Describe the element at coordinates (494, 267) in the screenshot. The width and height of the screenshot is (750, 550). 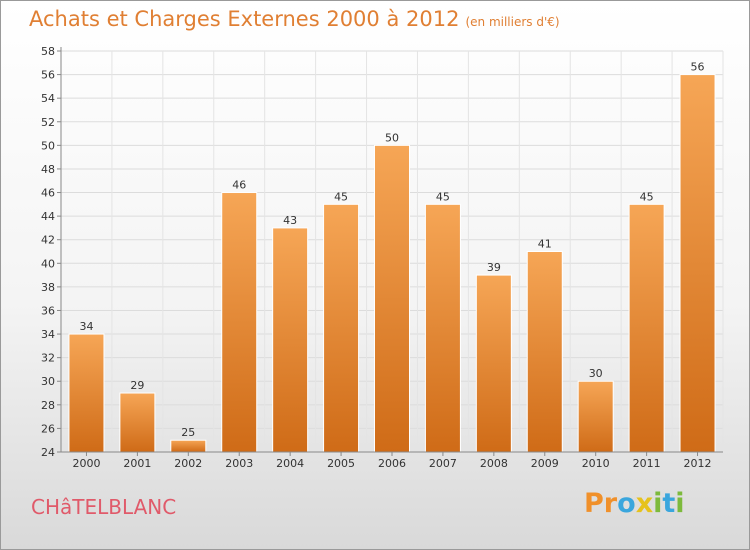
I see `bar-value-label: 39` at that location.